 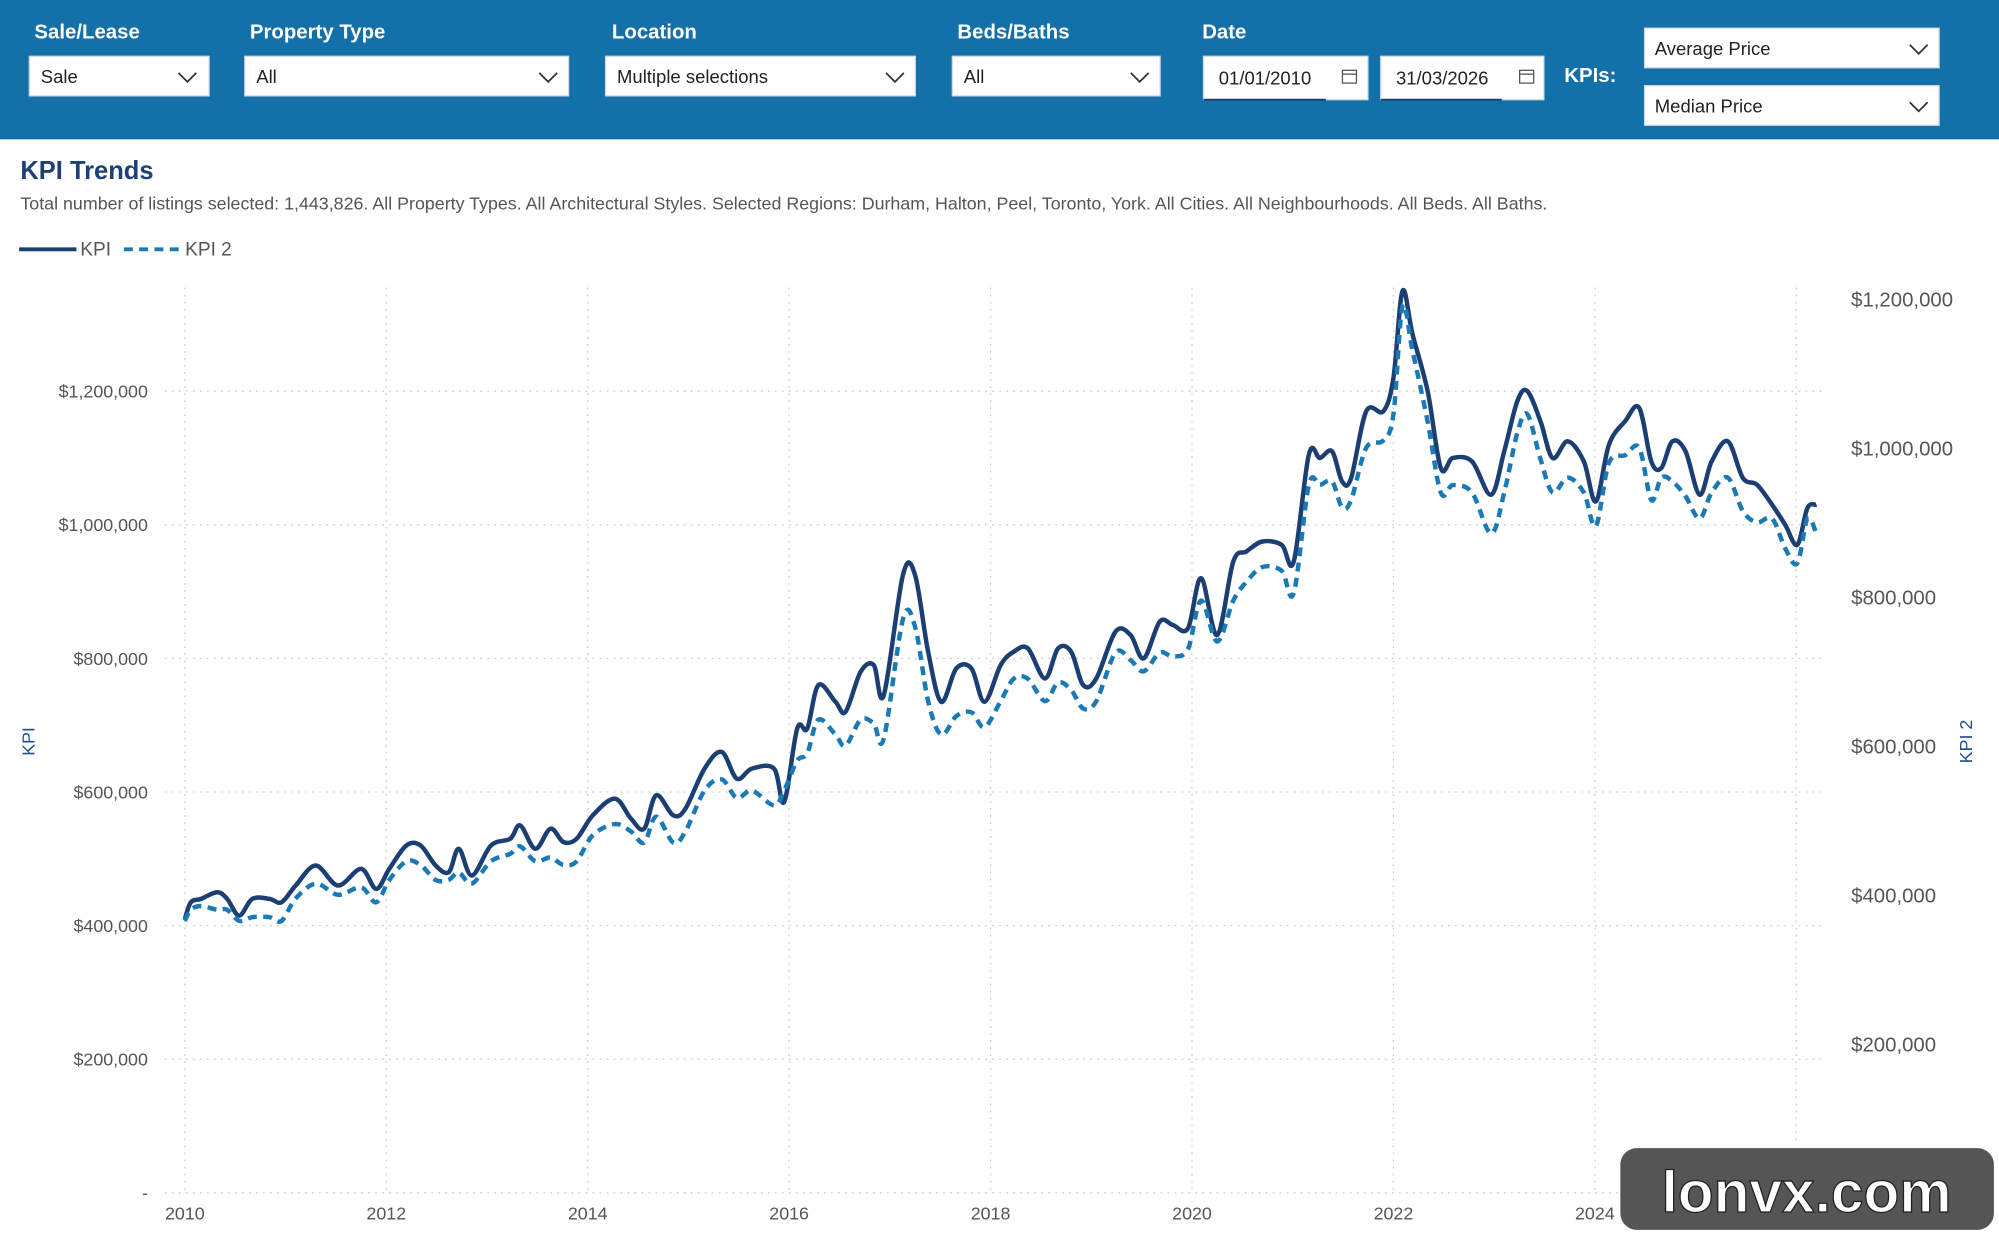 I want to click on filter-label: Sale/Lease, so click(x=86, y=32).